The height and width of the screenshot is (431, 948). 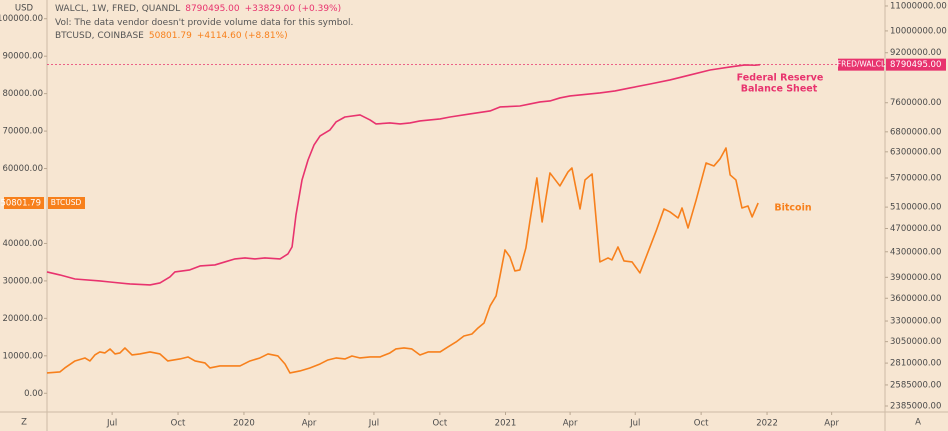 What do you see at coordinates (780, 78) in the screenshot?
I see `annotation: Federal Reserve` at bounding box center [780, 78].